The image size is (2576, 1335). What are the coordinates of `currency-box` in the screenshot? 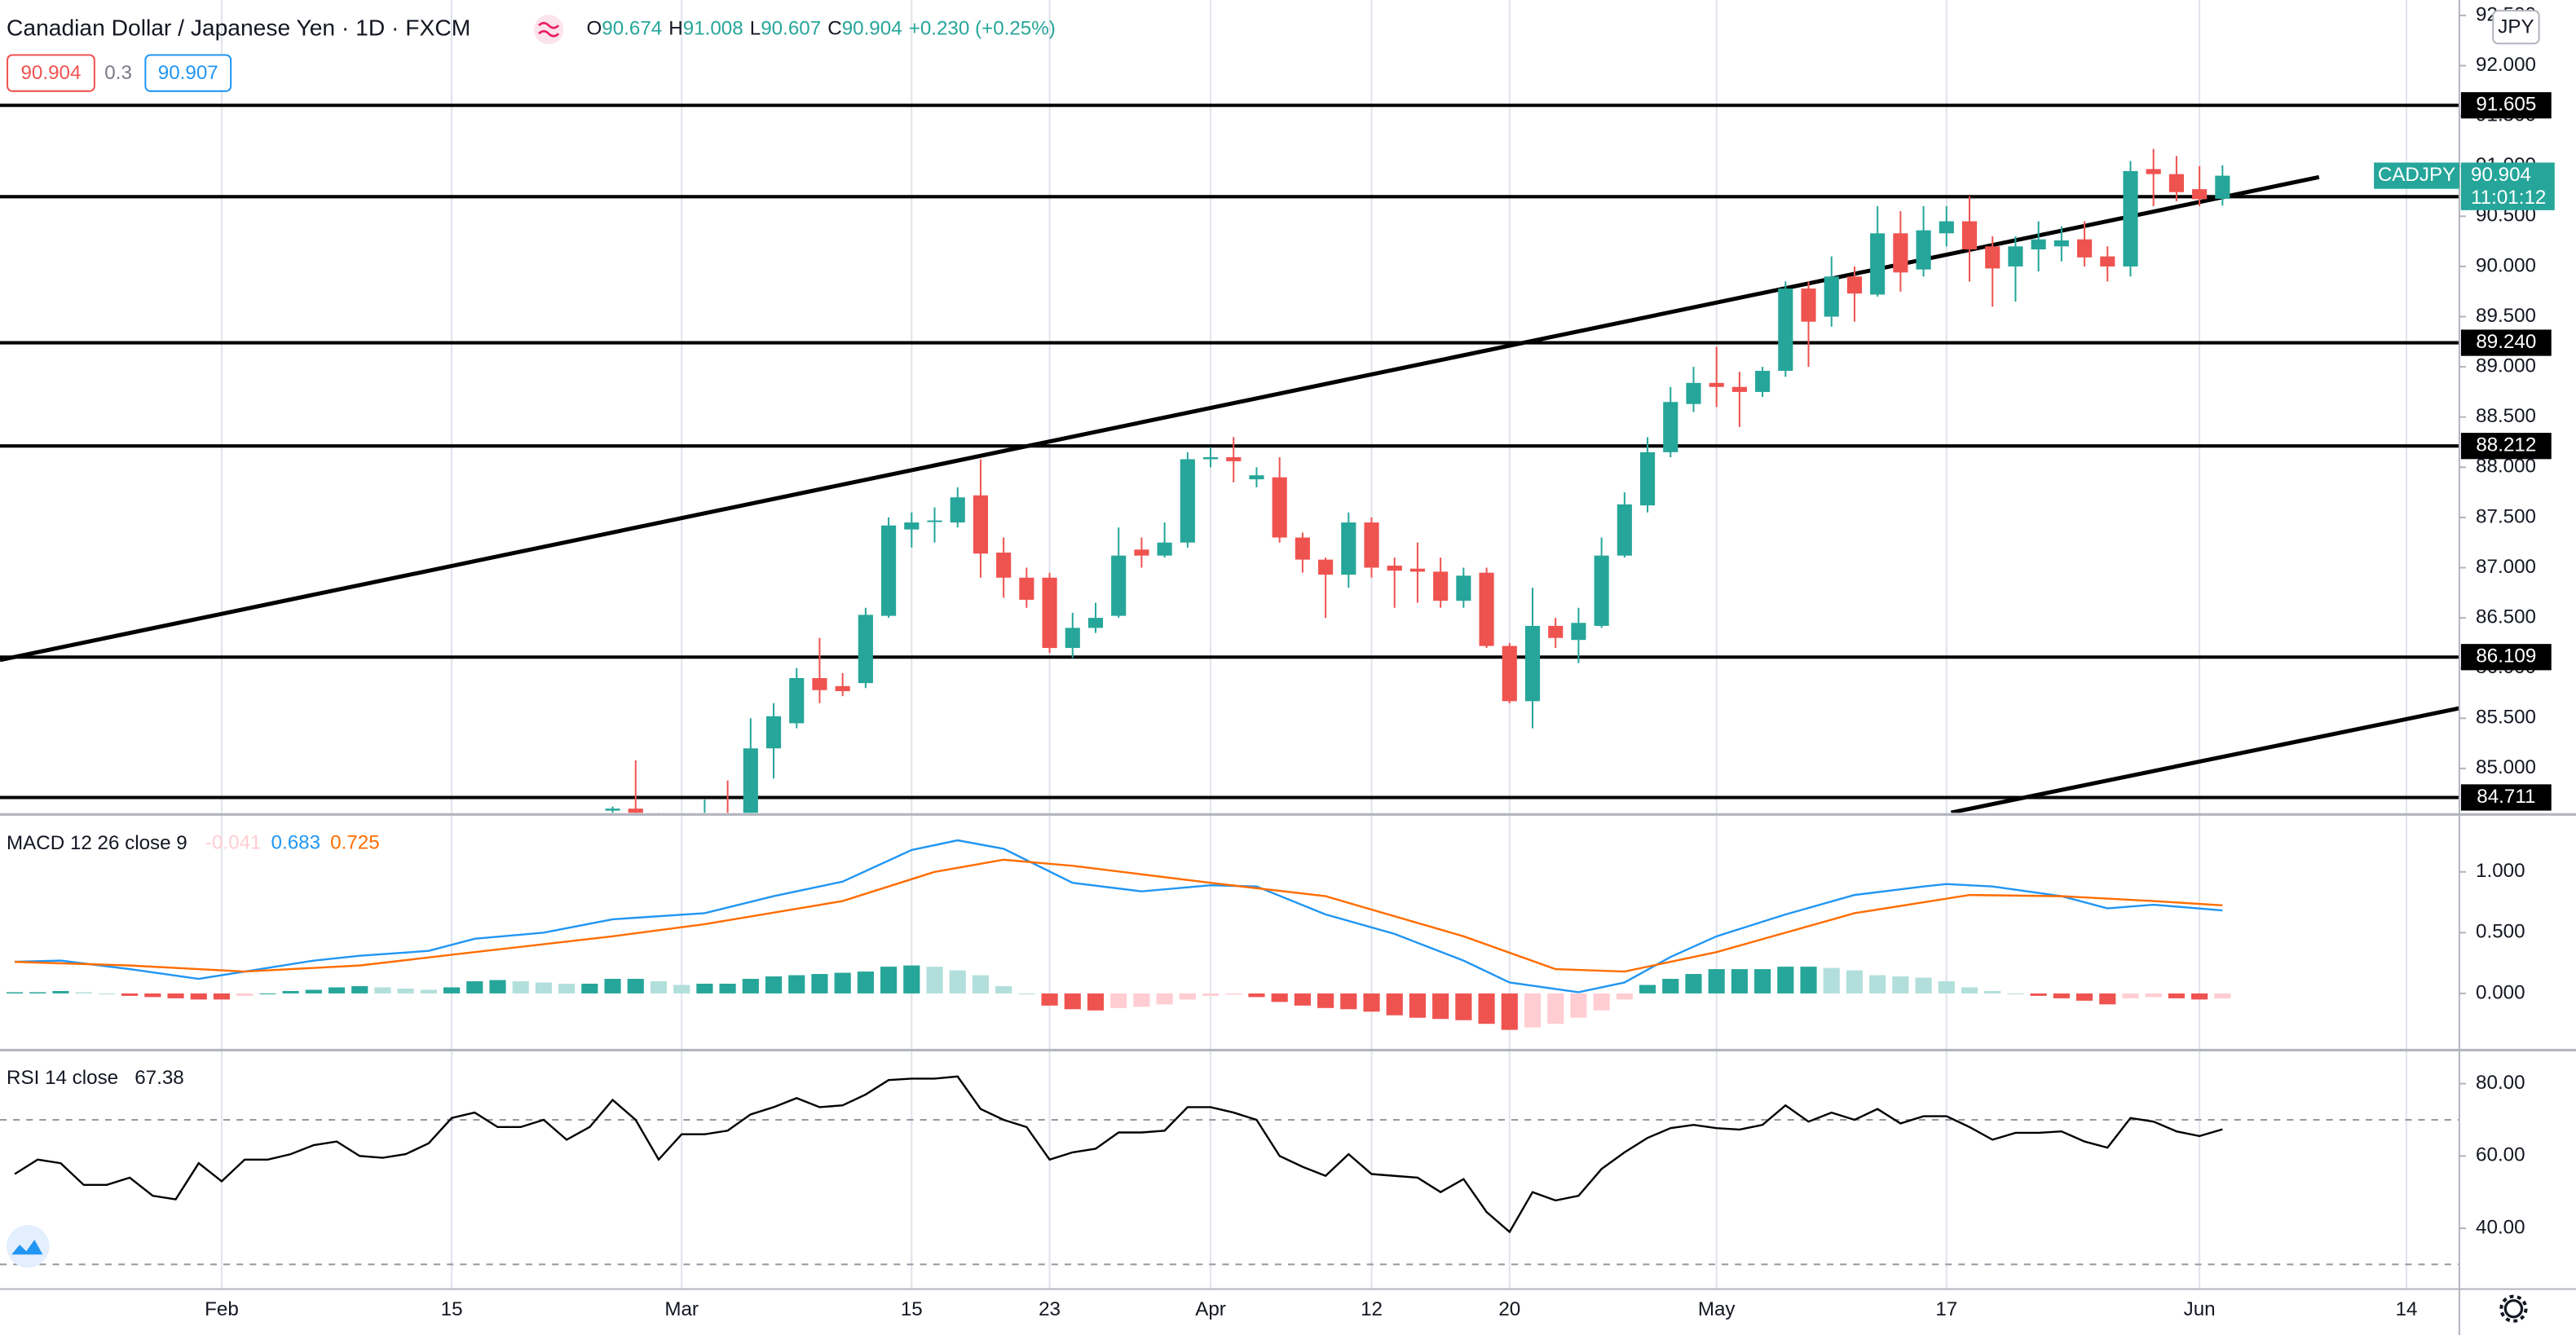 It's located at (2516, 27).